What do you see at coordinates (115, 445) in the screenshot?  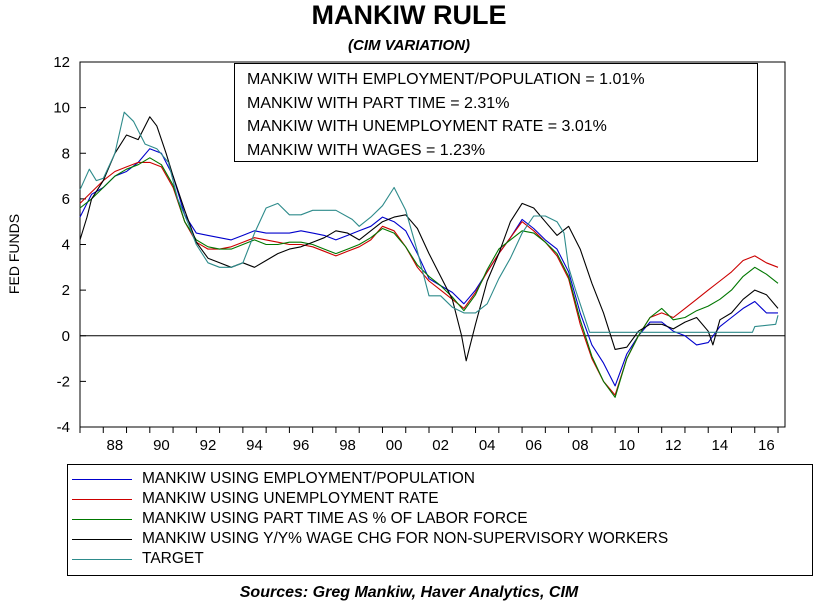 I see `x-tick-label: 88` at bounding box center [115, 445].